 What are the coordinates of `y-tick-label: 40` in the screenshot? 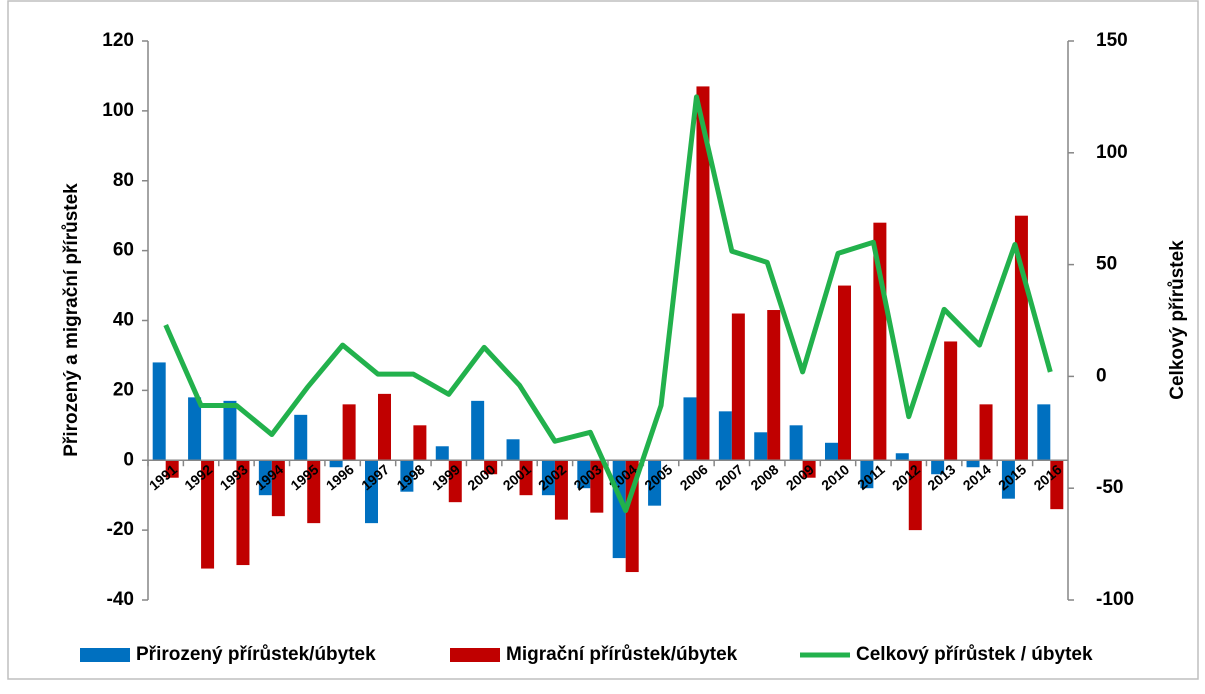 It's located at (123, 320).